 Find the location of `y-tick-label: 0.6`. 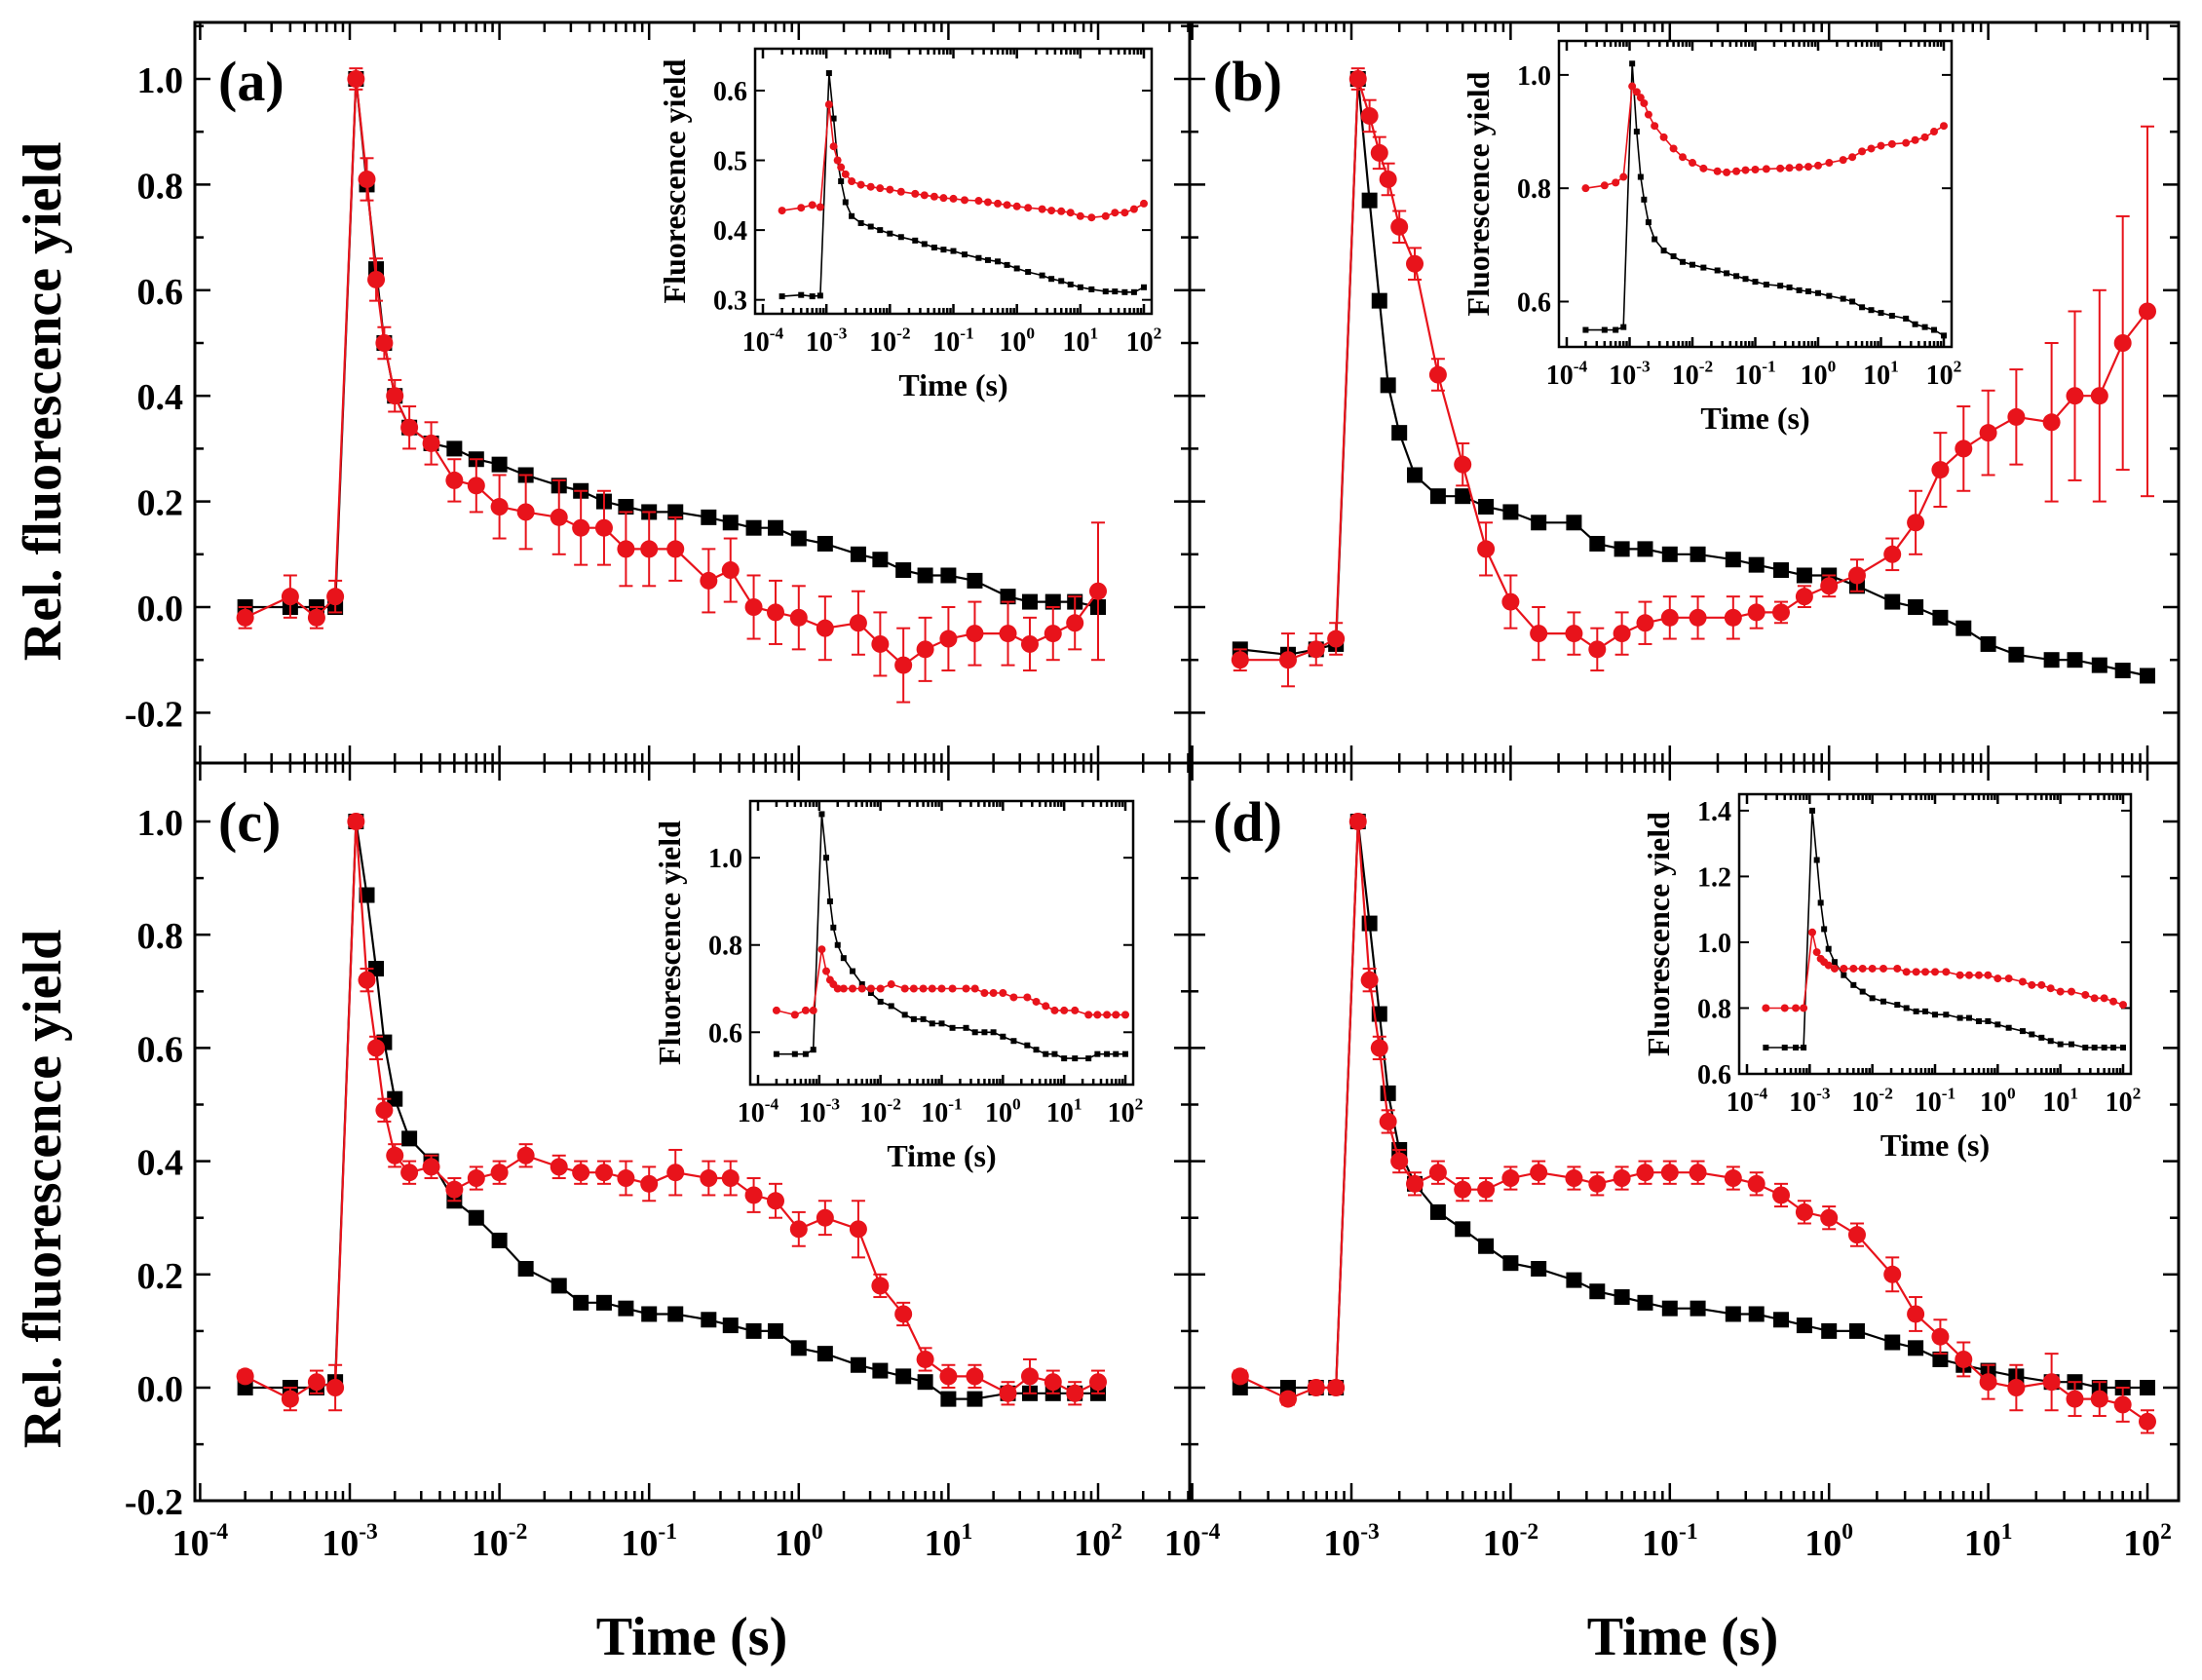

y-tick-label: 0.6 is located at coordinates (160, 1049).